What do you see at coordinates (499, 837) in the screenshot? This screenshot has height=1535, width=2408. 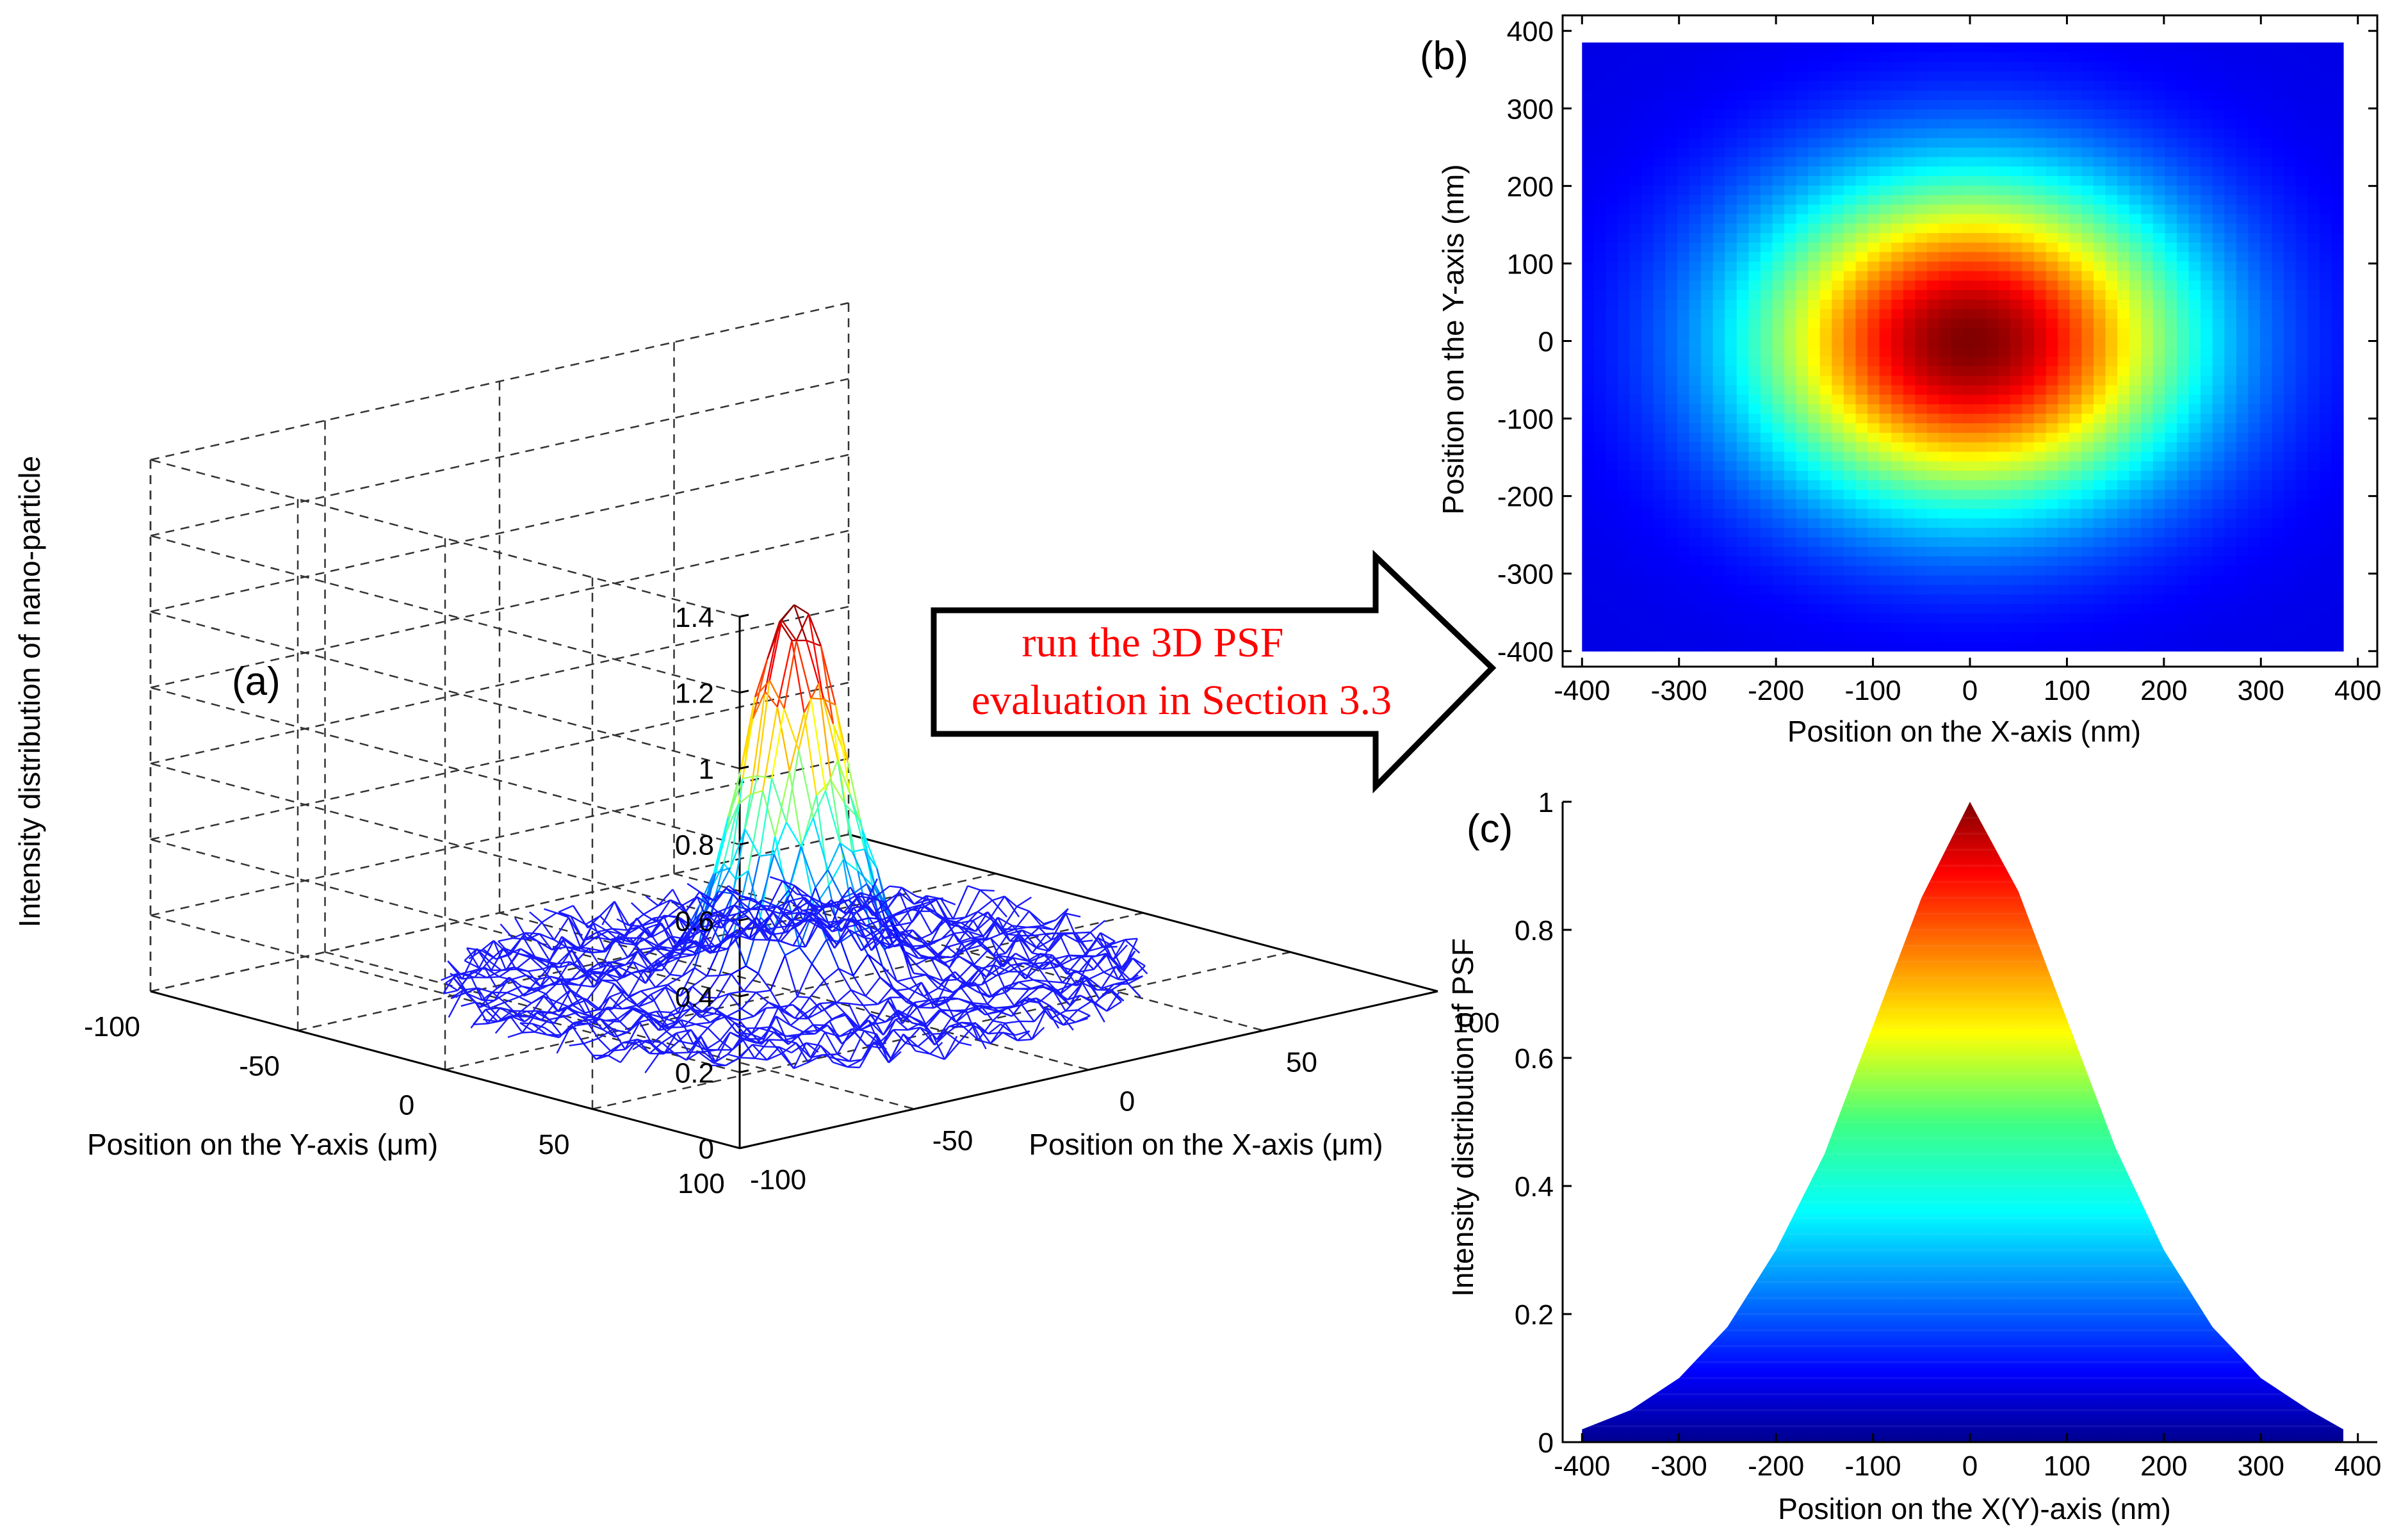 I see `grid-line` at bounding box center [499, 837].